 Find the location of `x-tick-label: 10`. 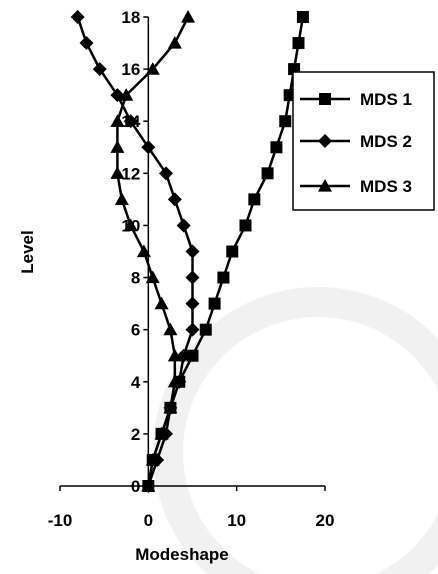

x-tick-label: 10 is located at coordinates (236, 520).